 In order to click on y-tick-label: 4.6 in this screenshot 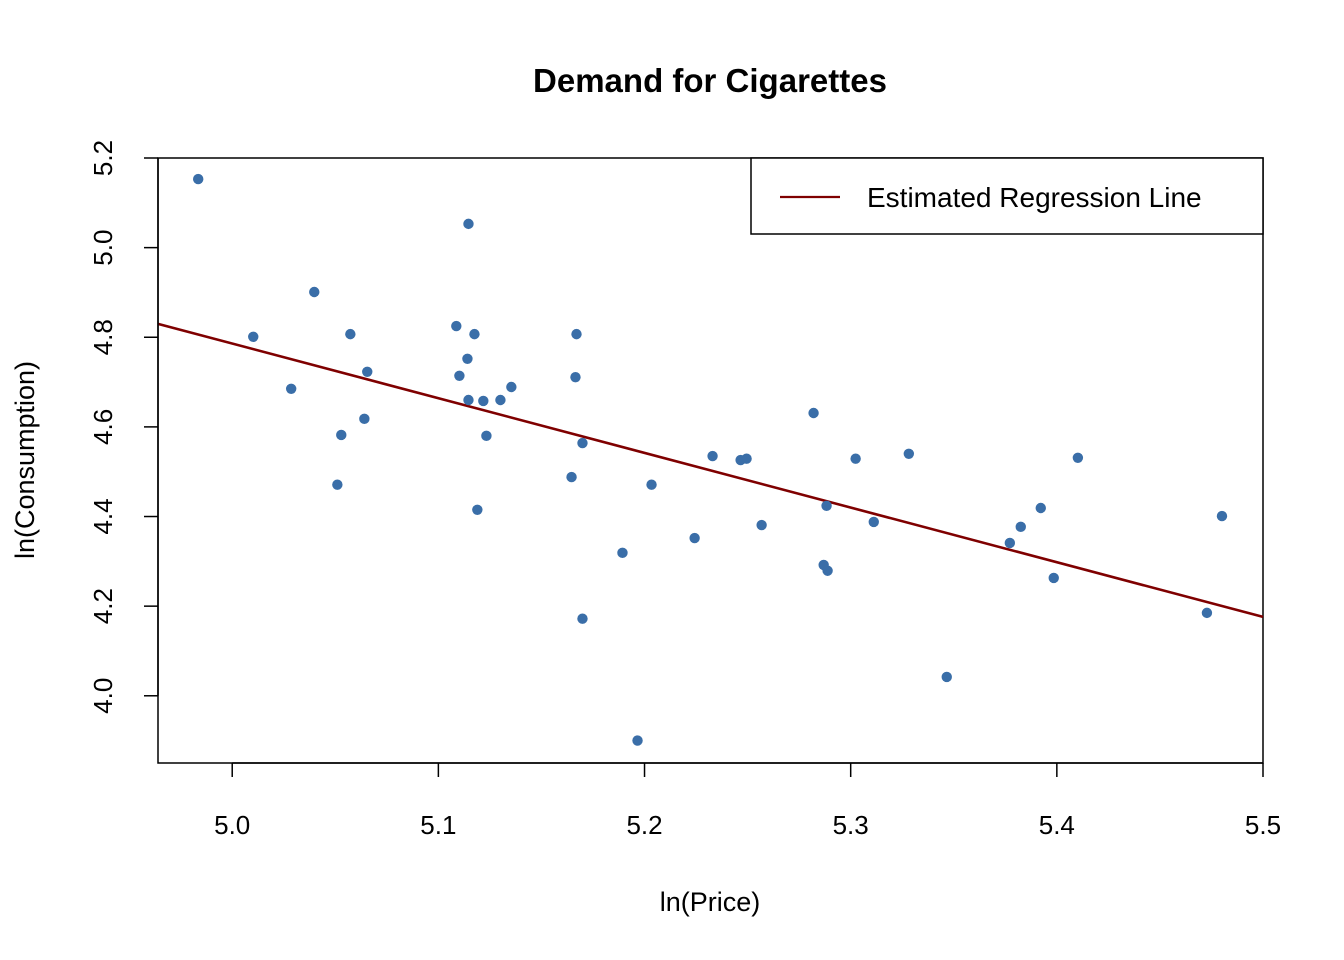, I will do `click(103, 427)`.